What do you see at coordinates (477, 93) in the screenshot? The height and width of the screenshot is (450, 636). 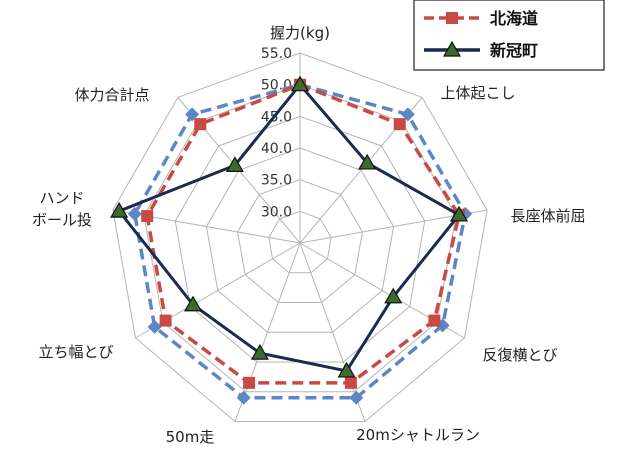 I see `axis-label: 上体起こし` at bounding box center [477, 93].